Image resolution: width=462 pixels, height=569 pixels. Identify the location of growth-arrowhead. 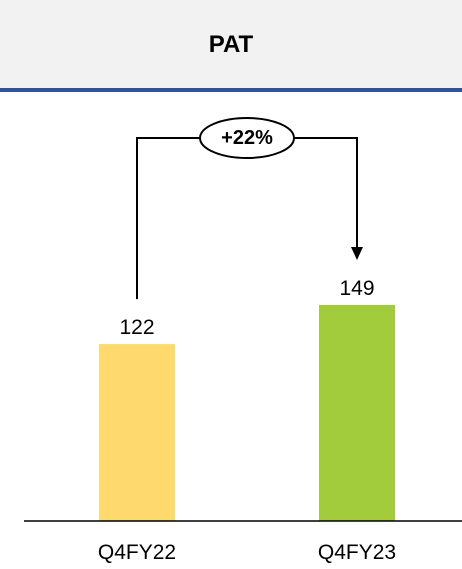
(357, 253).